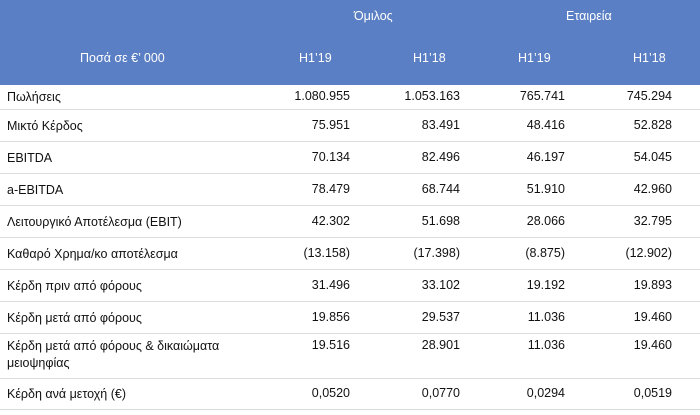  I want to click on row-value: (12.902), so click(648, 253).